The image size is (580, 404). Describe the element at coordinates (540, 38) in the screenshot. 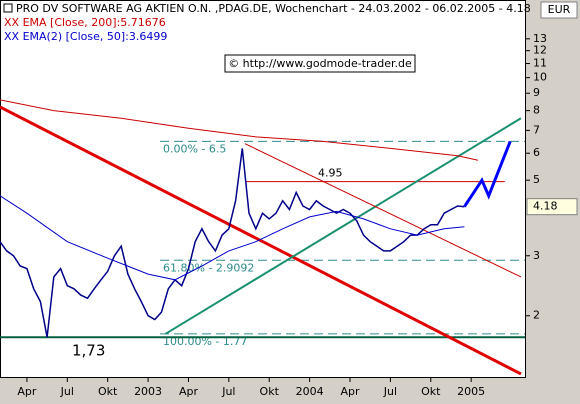

I see `y-tick-label: 13` at that location.